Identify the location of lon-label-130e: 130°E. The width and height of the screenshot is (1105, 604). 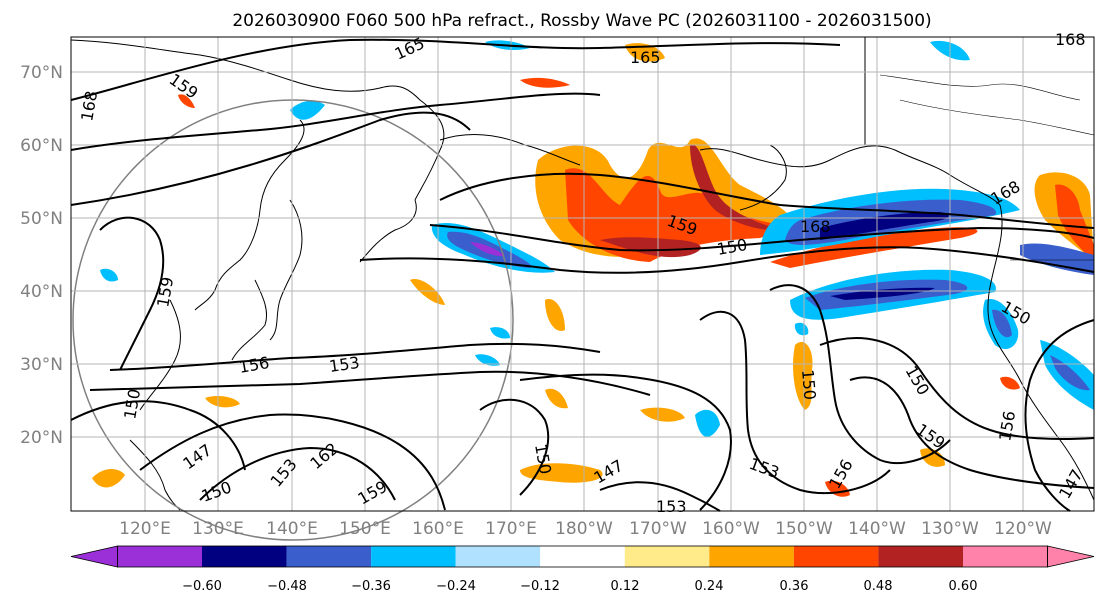
(218, 529).